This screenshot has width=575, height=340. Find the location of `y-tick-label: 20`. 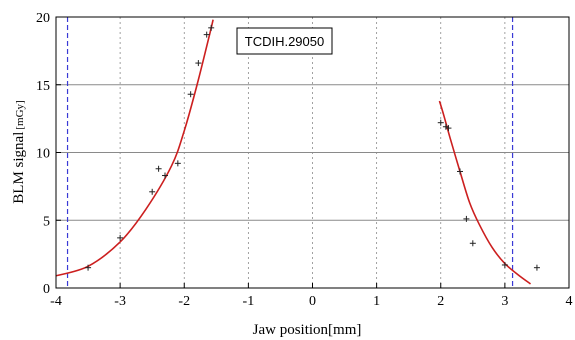

y-tick-label: 20 is located at coordinates (43, 18).